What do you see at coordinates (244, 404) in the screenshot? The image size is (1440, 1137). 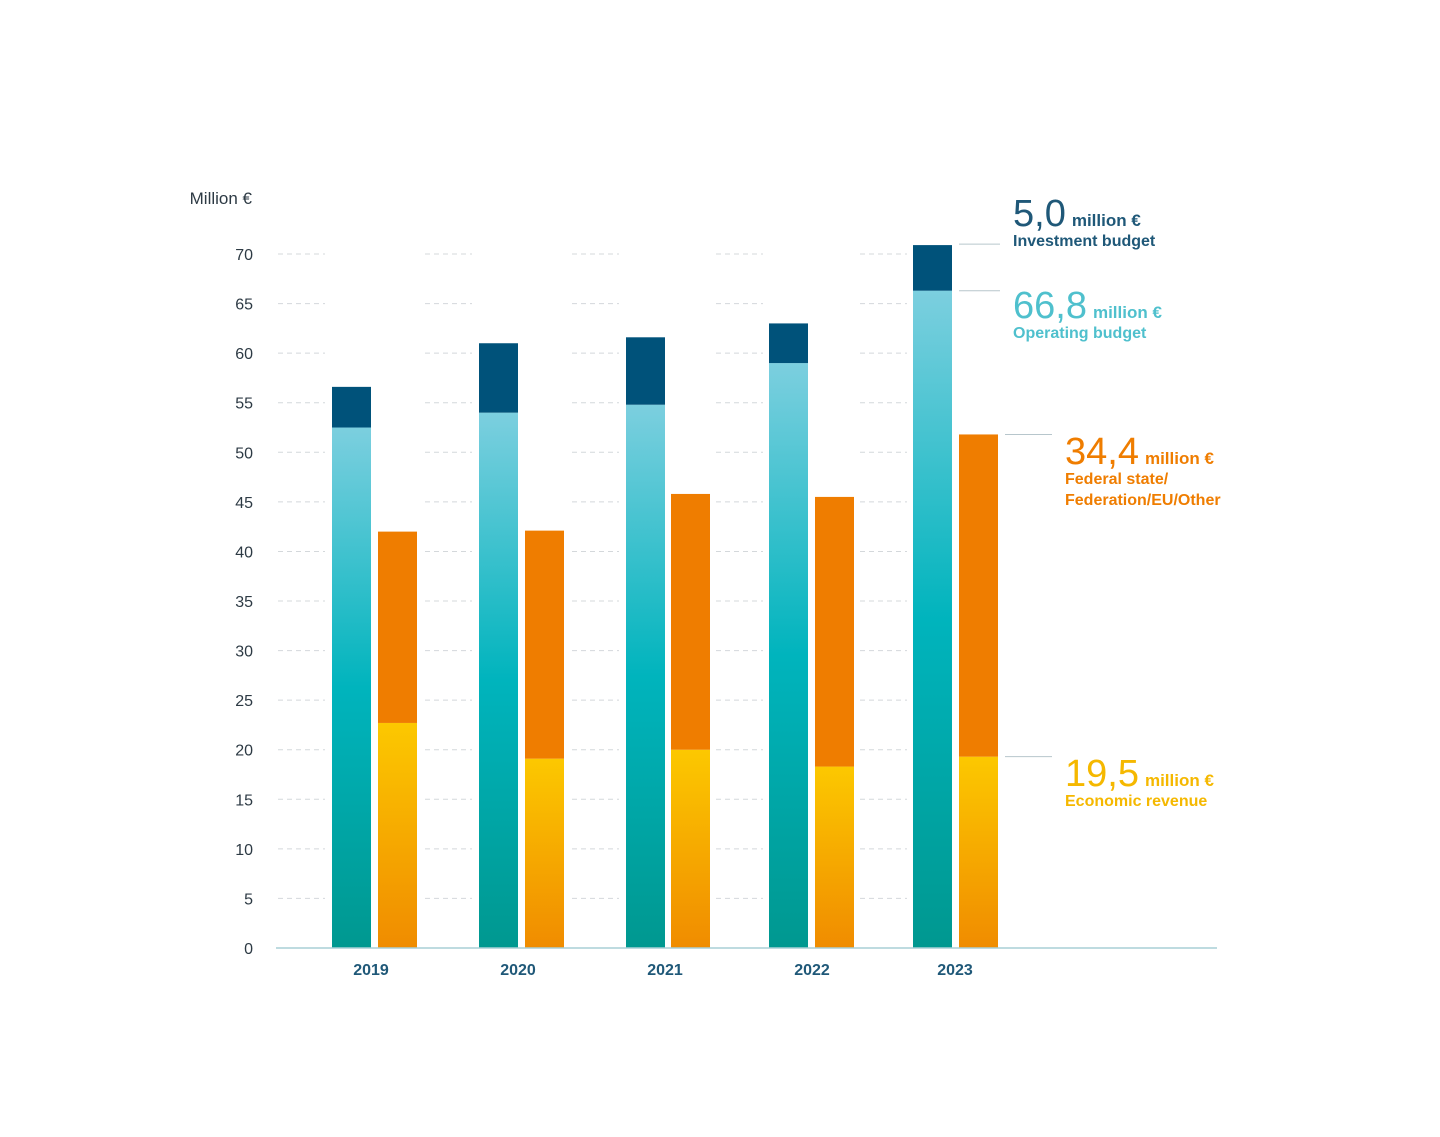 I see `y-tick-label: 55` at bounding box center [244, 404].